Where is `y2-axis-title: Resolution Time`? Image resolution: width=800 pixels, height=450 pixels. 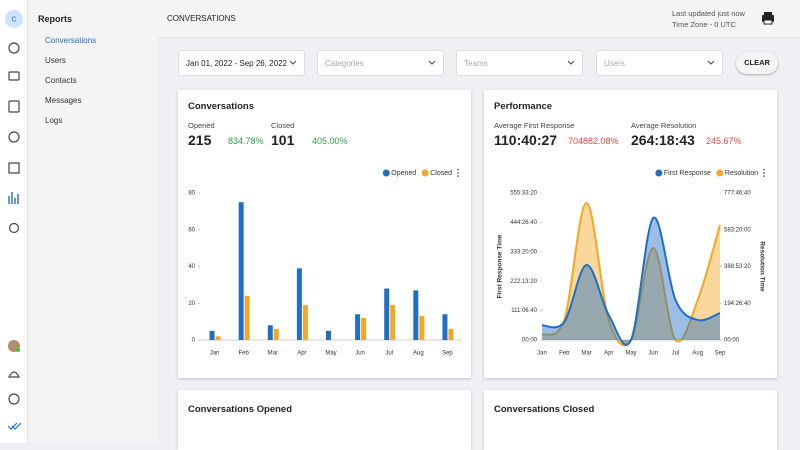 y2-axis-title: Resolution Time is located at coordinates (761, 266).